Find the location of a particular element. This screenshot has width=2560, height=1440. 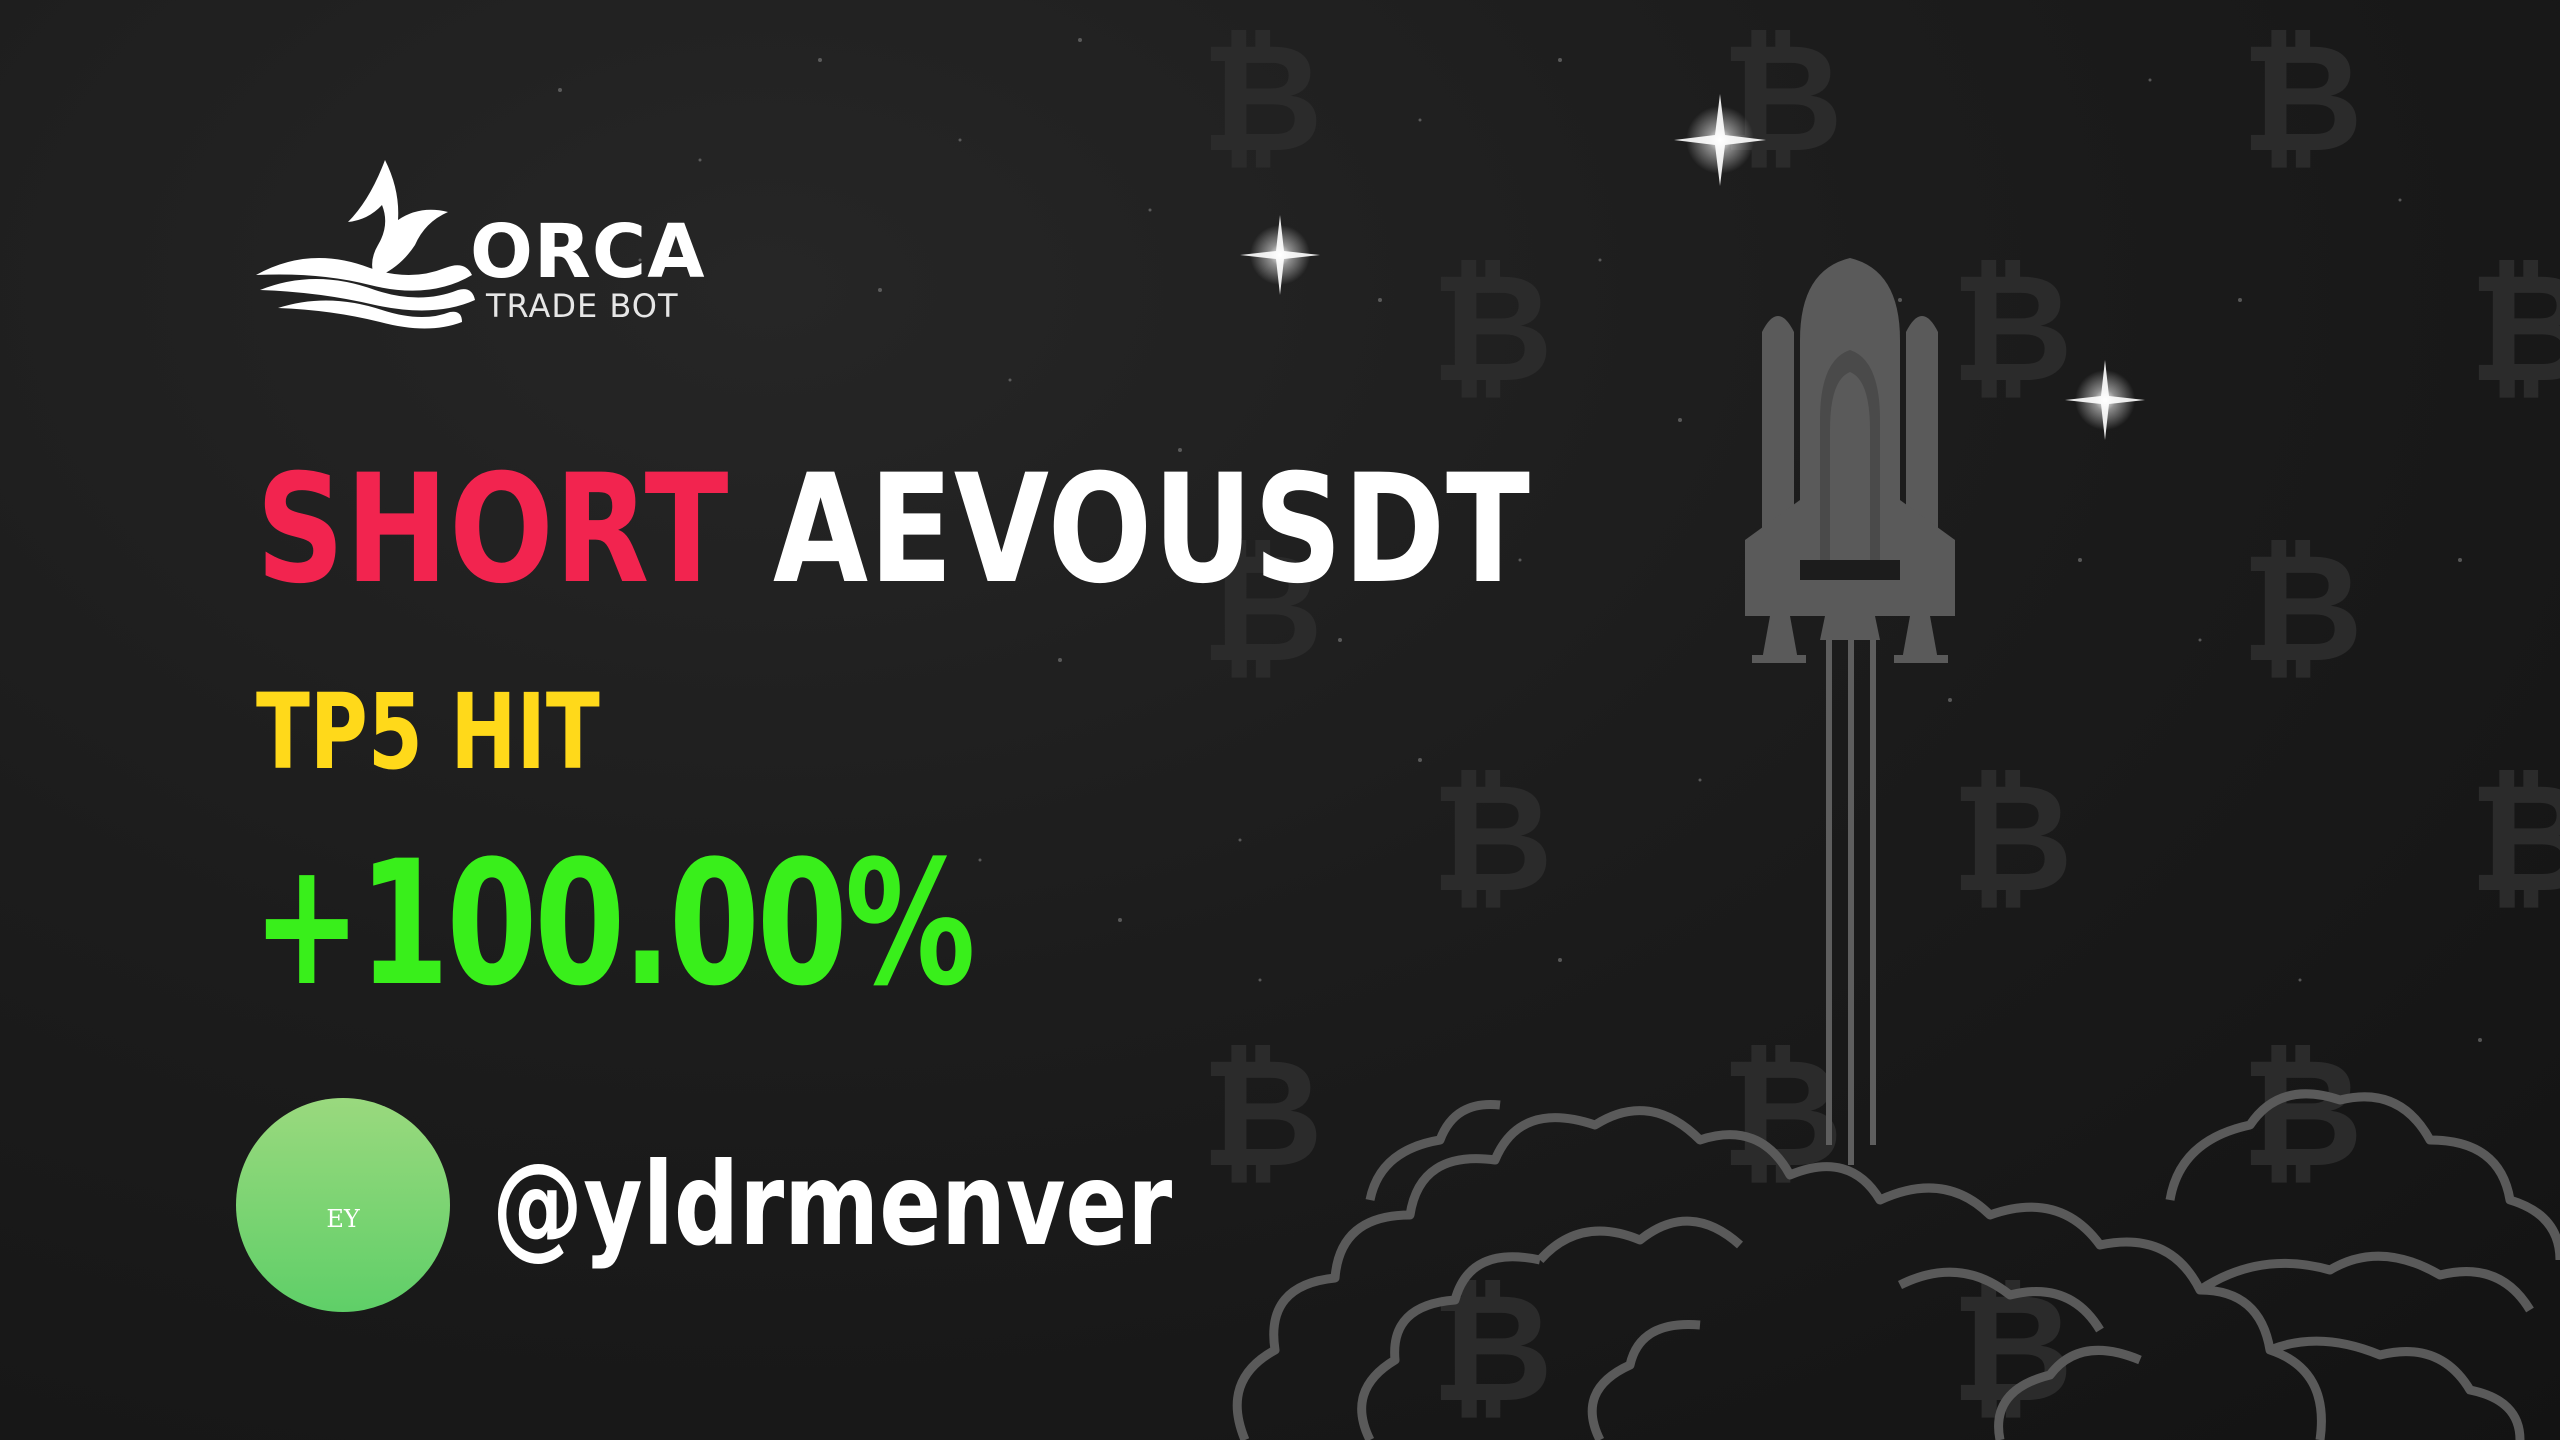

signal-profit: +100.00% is located at coordinates (614, 923).